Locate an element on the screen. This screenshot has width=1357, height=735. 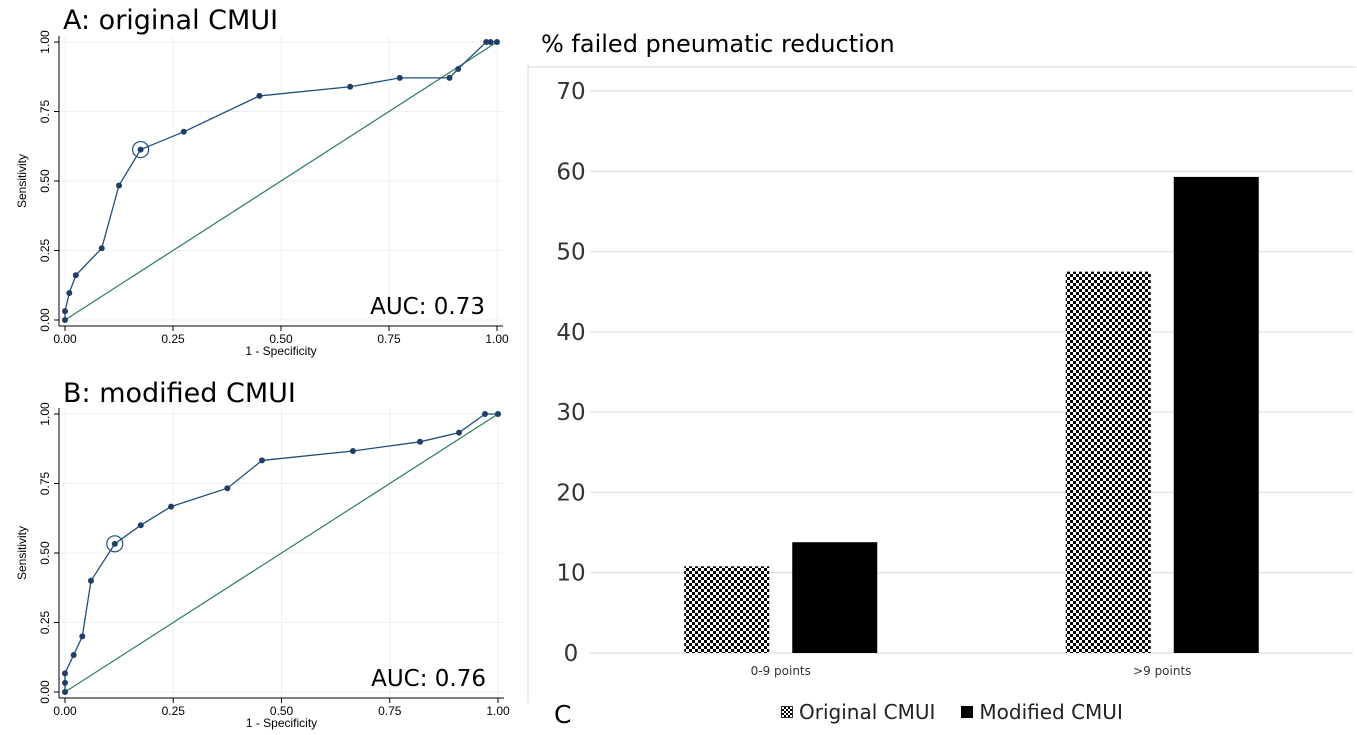
roc-b-y-tick-label: 0.00 is located at coordinates (45, 692).